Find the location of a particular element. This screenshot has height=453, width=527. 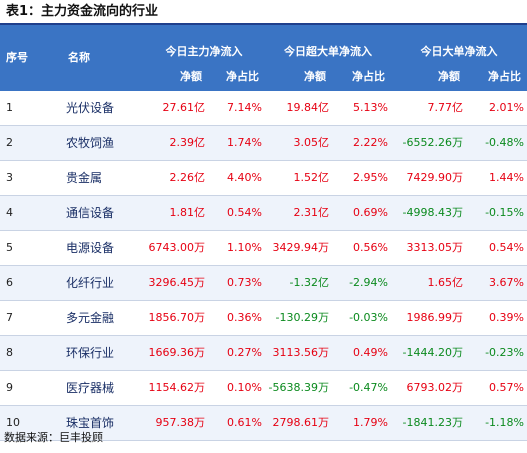

net-ratio: 0.73% is located at coordinates (236, 283).